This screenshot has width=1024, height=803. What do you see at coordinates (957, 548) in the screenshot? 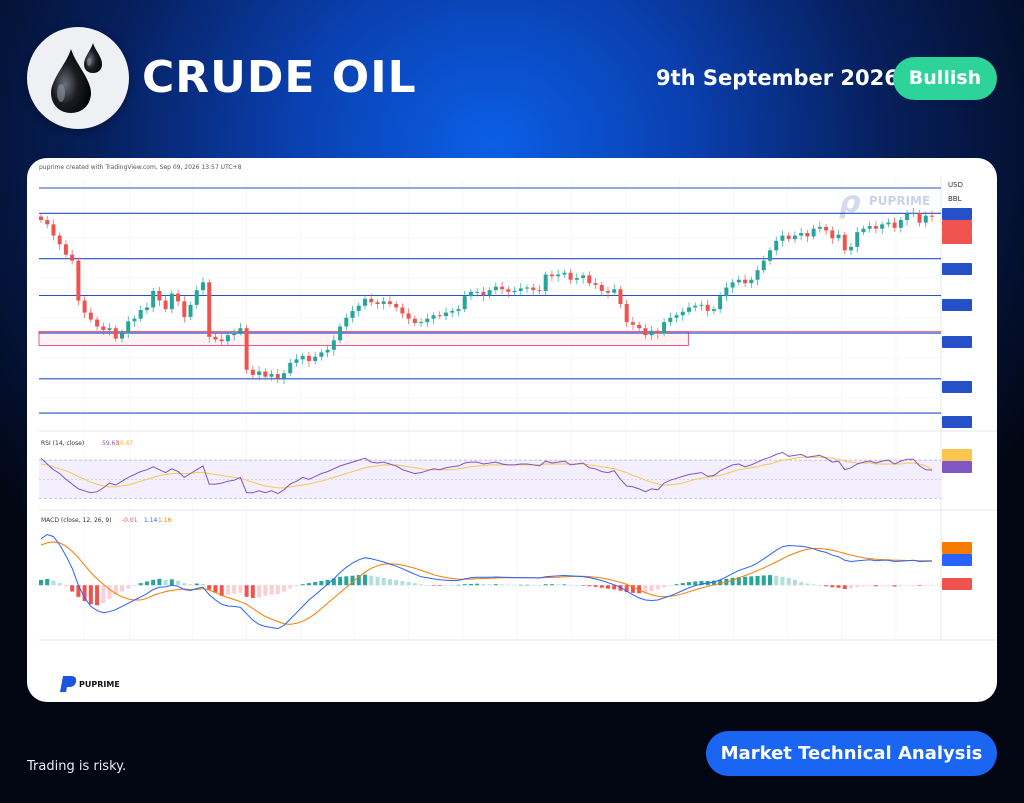
I see `macd-value-bg` at bounding box center [957, 548].